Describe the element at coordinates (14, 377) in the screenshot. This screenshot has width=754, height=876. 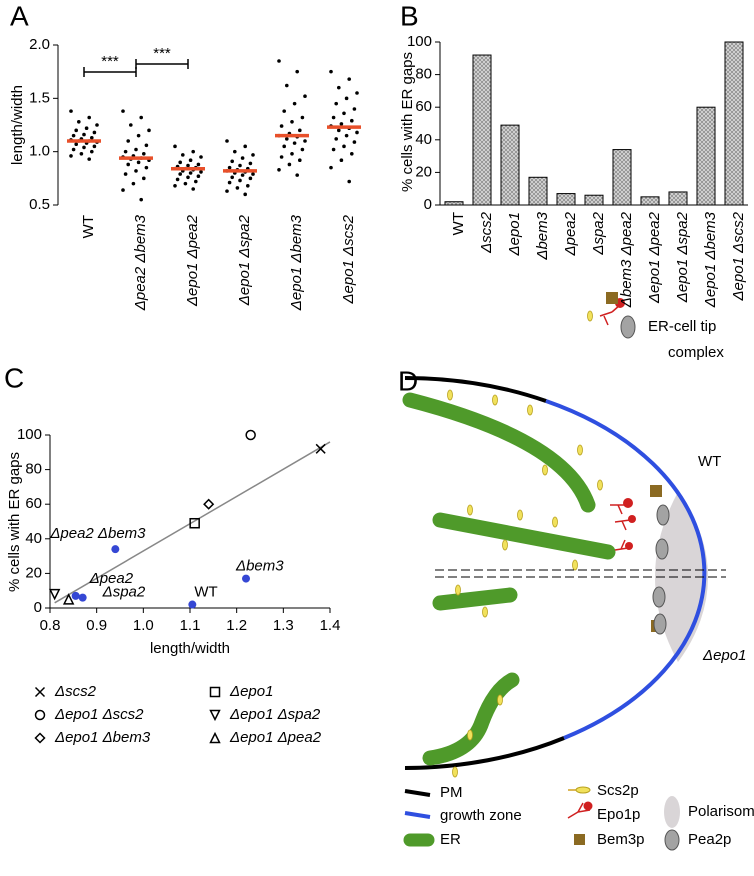
I see `panel-letter: C` at that location.